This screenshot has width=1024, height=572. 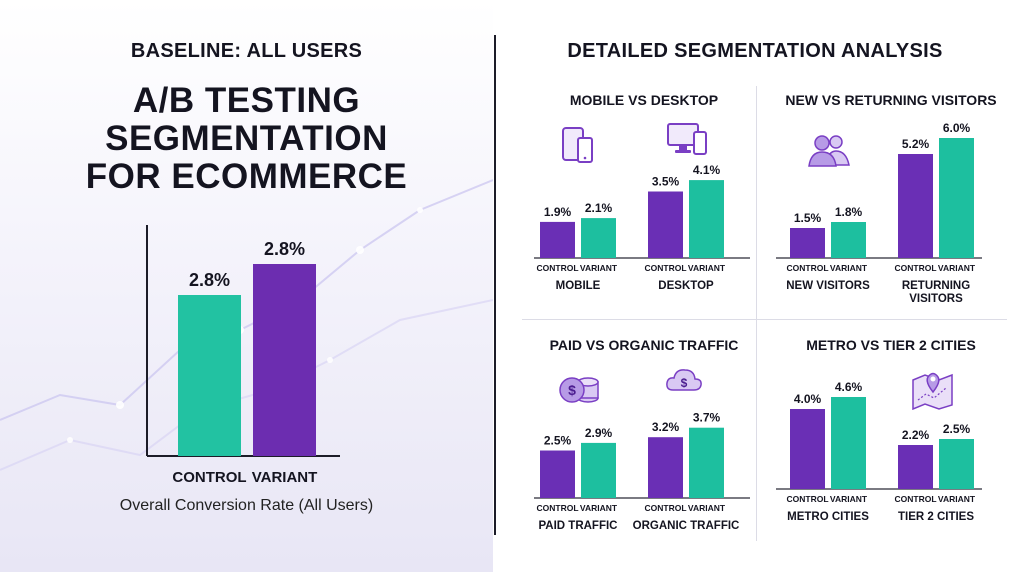 I want to click on value-label: 5.2%, so click(x=916, y=144).